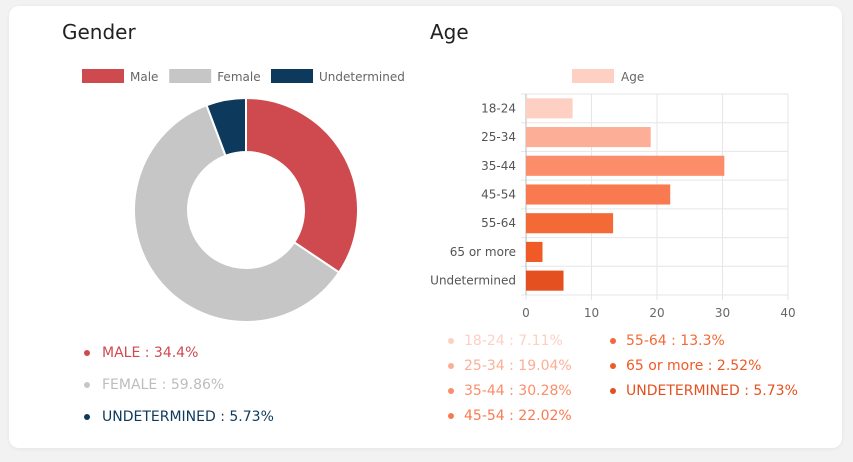 Image resolution: width=853 pixels, height=462 pixels. What do you see at coordinates (591, 313) in the screenshot?
I see `x-tick-label: 10` at bounding box center [591, 313].